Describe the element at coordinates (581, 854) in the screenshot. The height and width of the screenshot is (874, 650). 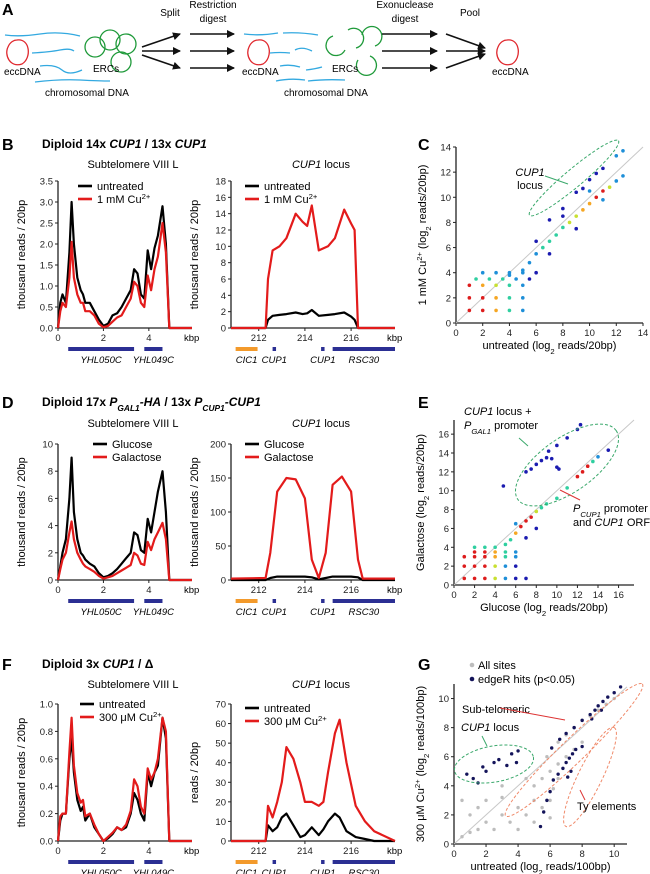
I see `x-tick-label: 8` at that location.